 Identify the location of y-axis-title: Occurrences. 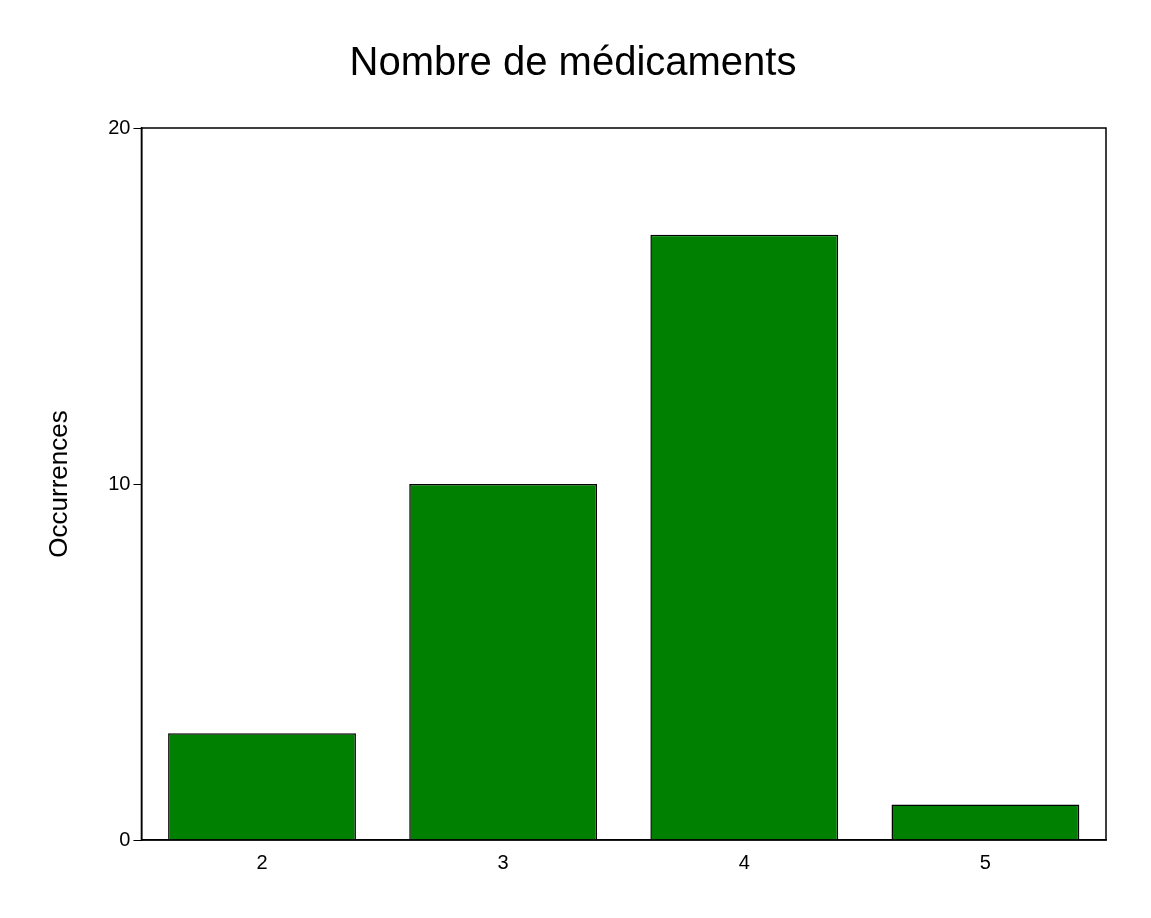
(57, 484).